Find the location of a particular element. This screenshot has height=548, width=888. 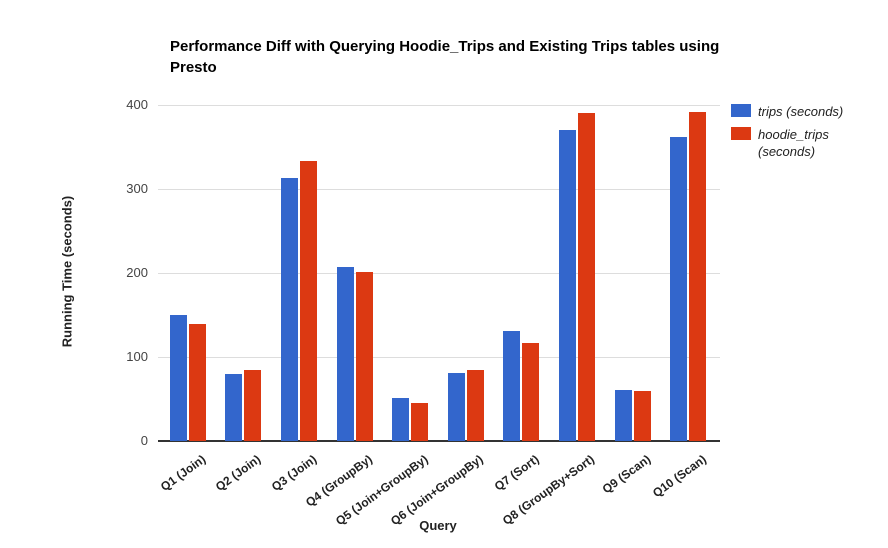

legend-item-trips: trips (seconds) is located at coordinates (796, 111).